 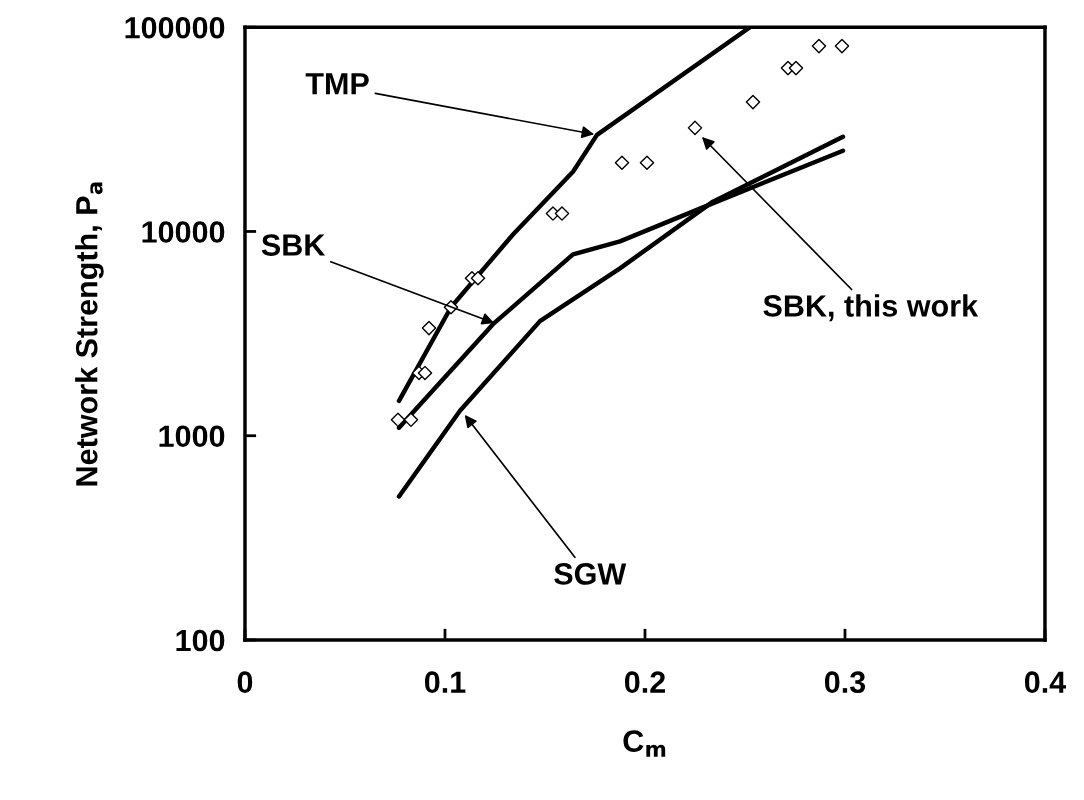 What do you see at coordinates (644, 682) in the screenshot?
I see `x-tick-label: 0.2` at bounding box center [644, 682].